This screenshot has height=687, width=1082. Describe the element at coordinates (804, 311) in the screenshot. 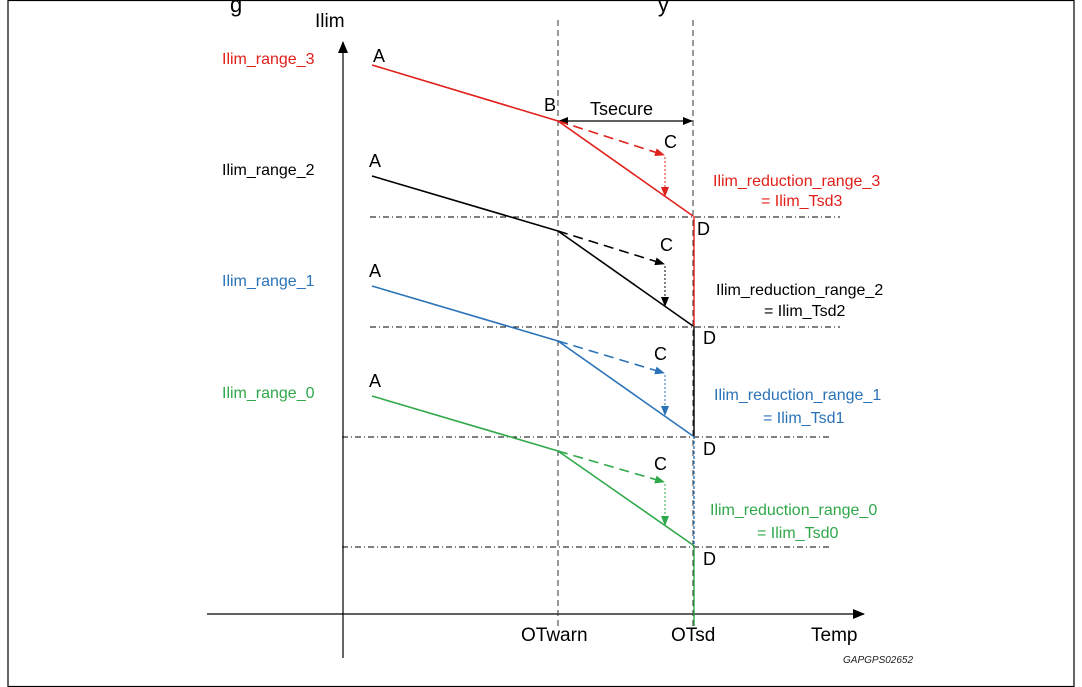

I see `range-2-tsd-label: = Ilim_Tsd2` at that location.